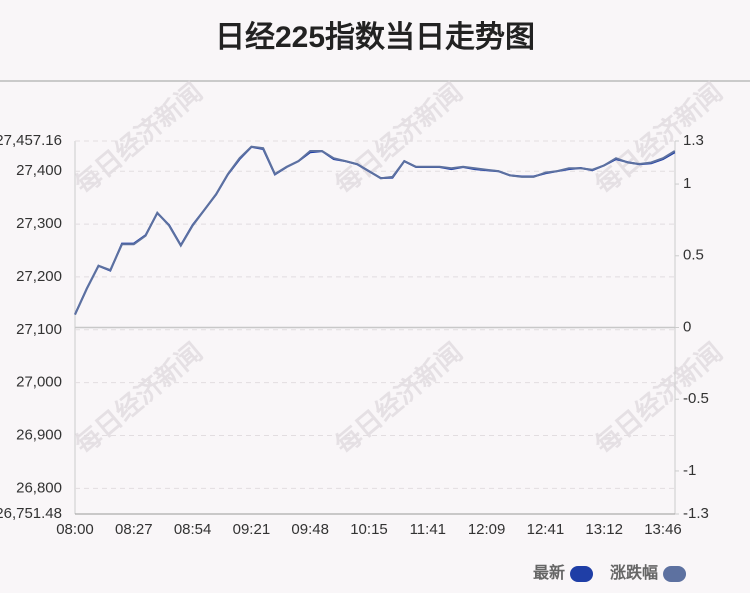 The width and height of the screenshot is (750, 593). I want to click on x-tick-label: 08:27, so click(134, 529).